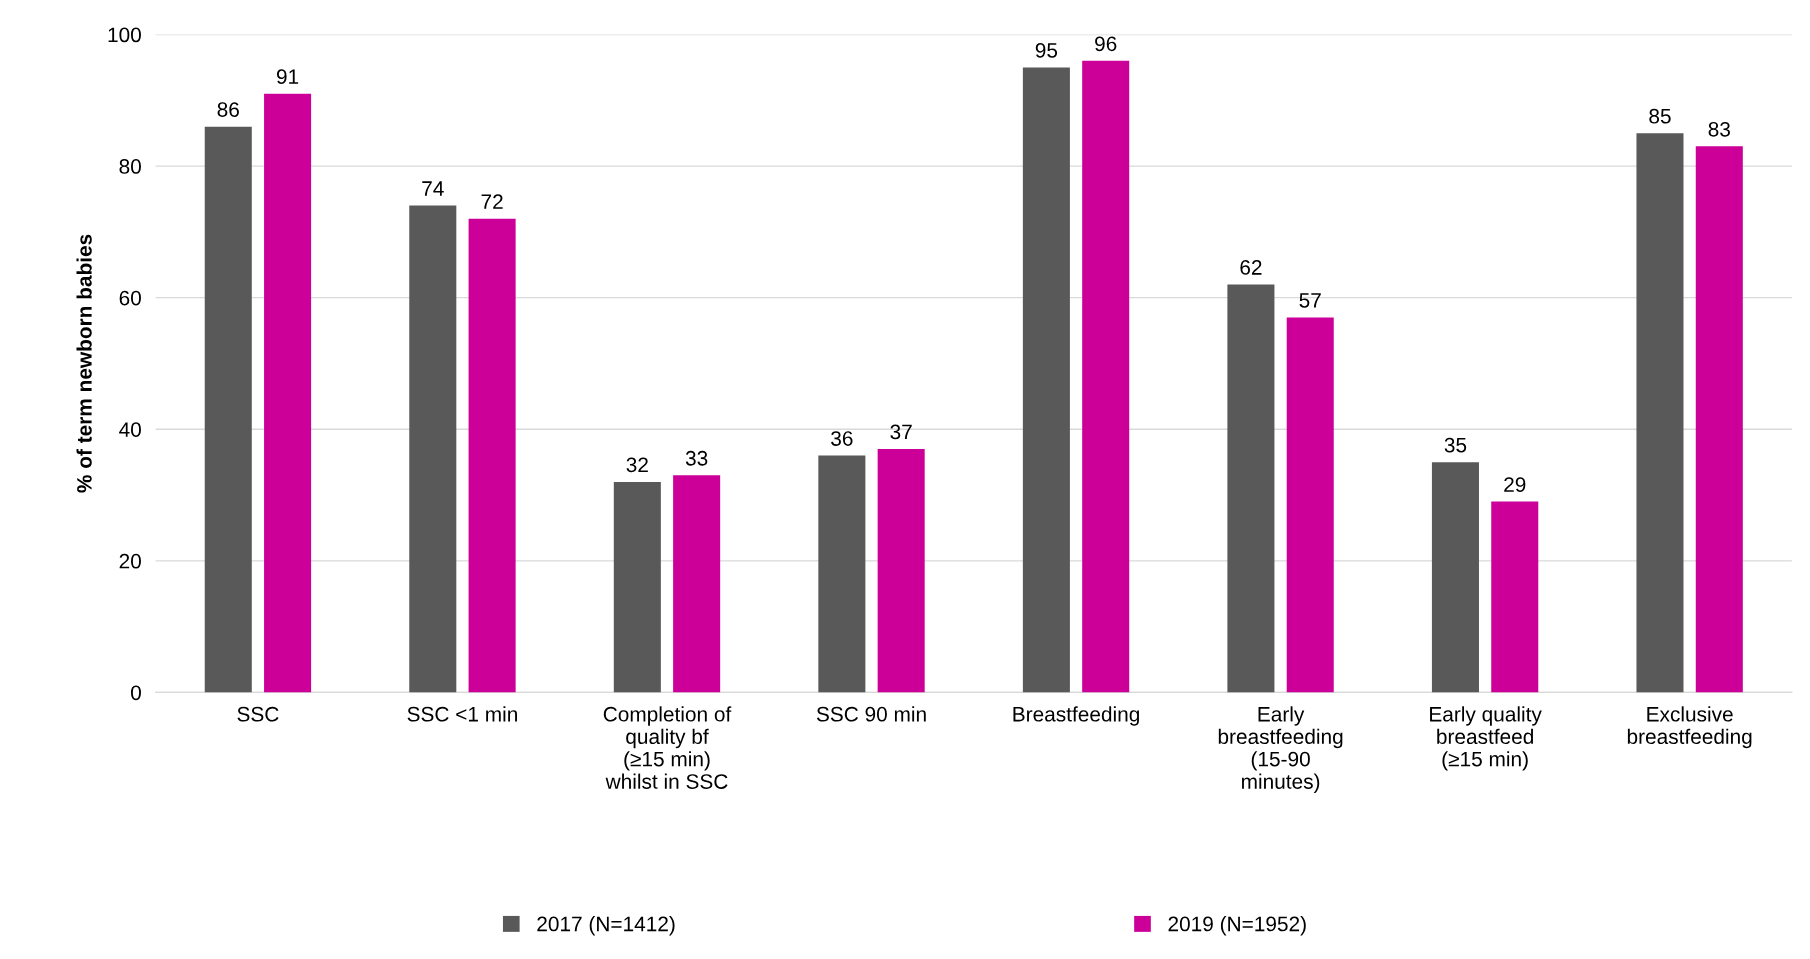  What do you see at coordinates (258, 714) in the screenshot?
I see `x-tick-label: SSC` at bounding box center [258, 714].